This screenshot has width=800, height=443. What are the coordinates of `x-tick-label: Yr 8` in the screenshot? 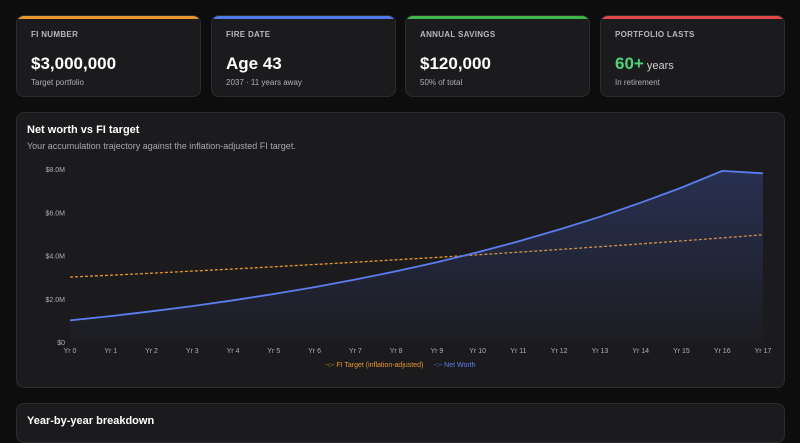 It's located at (396, 351).